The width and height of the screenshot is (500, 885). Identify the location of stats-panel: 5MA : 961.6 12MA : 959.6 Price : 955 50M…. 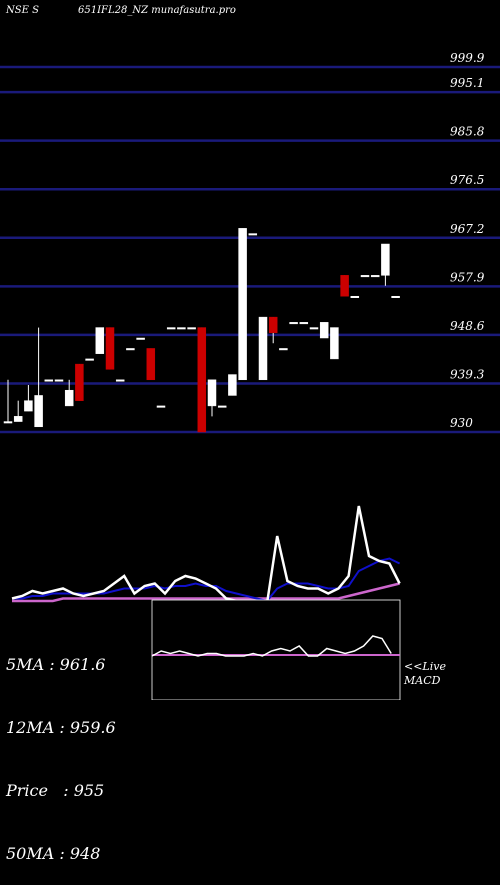
(61, 748).